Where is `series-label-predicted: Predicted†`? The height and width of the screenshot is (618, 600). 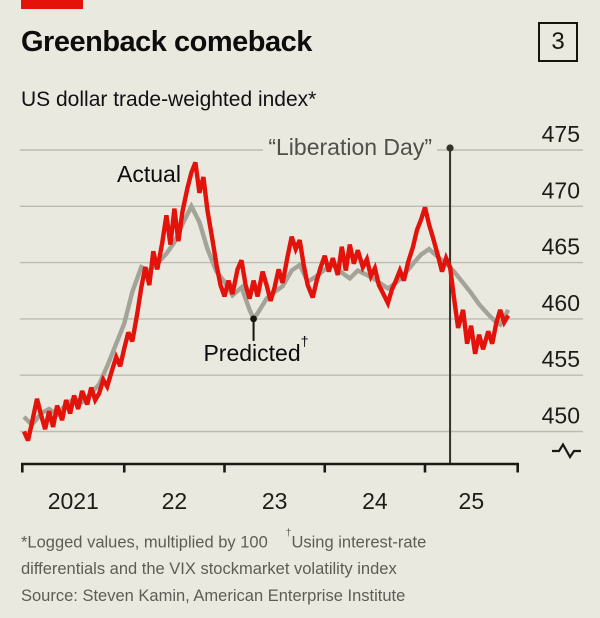
series-label-predicted: Predicted† is located at coordinates (255, 350).